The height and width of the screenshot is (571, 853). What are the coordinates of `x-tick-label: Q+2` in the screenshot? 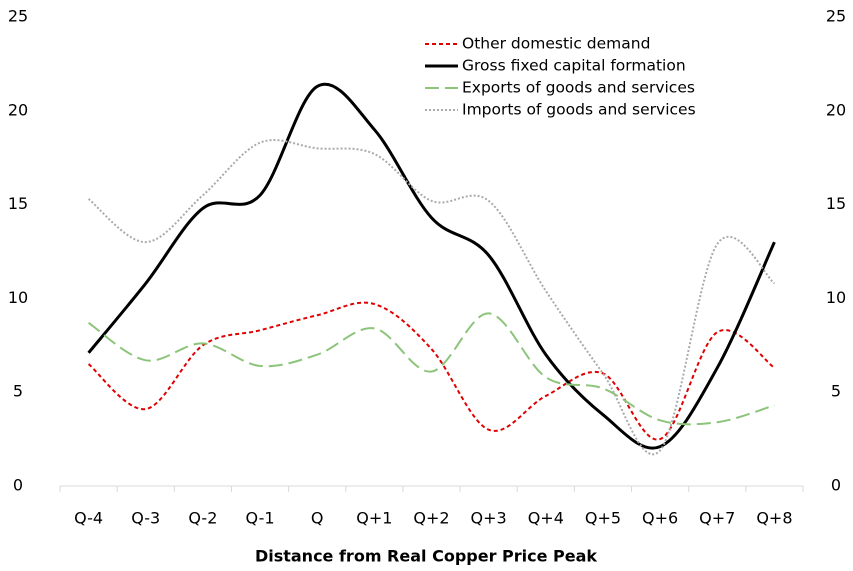 It's located at (431, 518).